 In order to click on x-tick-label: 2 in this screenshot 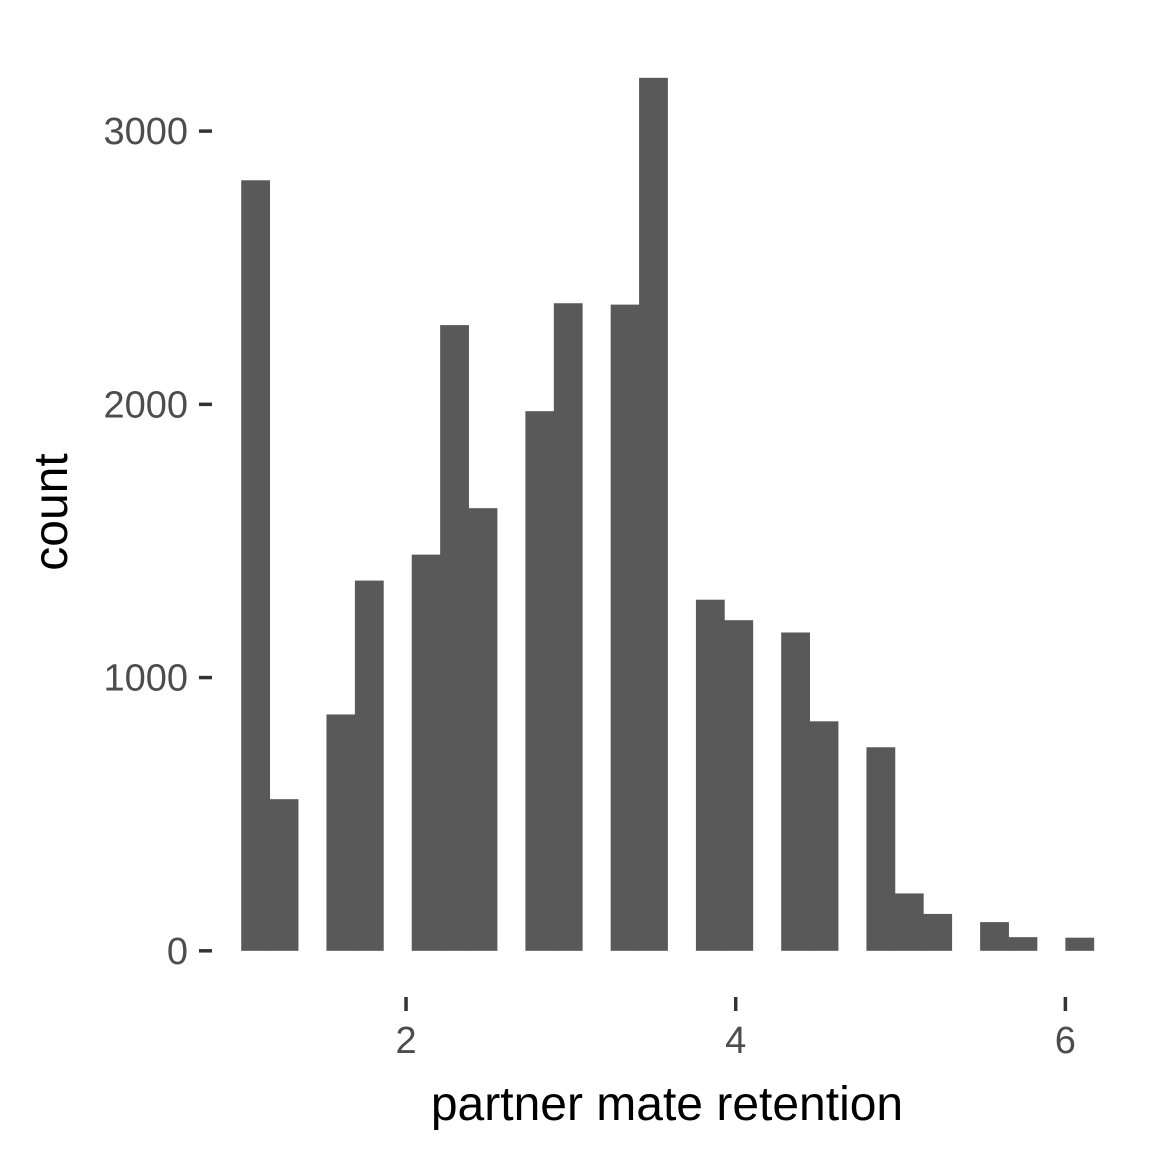, I will do `click(405, 1041)`.